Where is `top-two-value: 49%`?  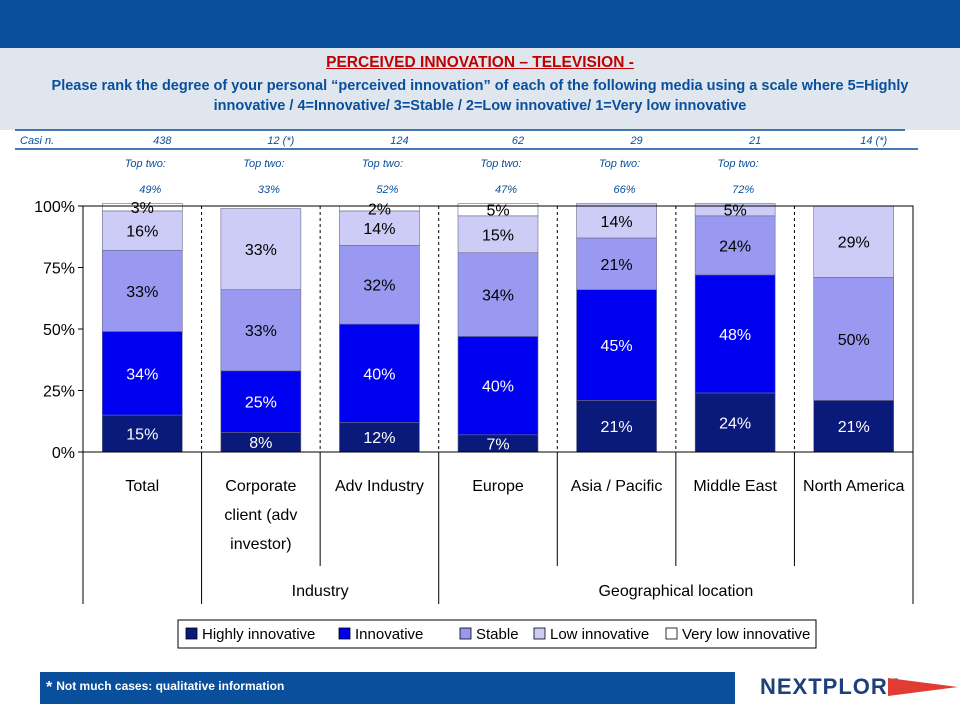
top-two-value: 49% is located at coordinates (150, 190).